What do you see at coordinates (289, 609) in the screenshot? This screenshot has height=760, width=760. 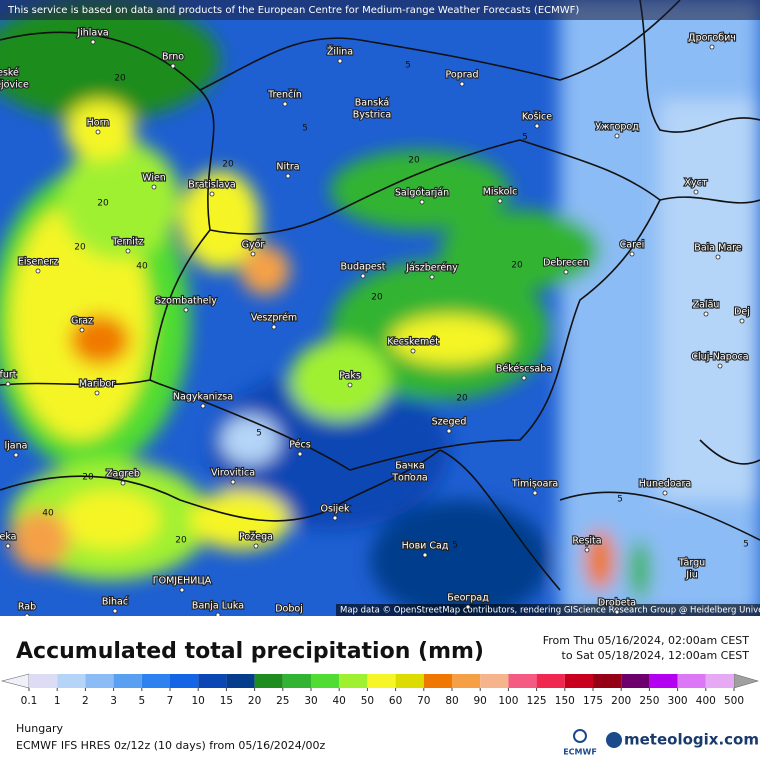 I see `city-label: Doboj` at bounding box center [289, 609].